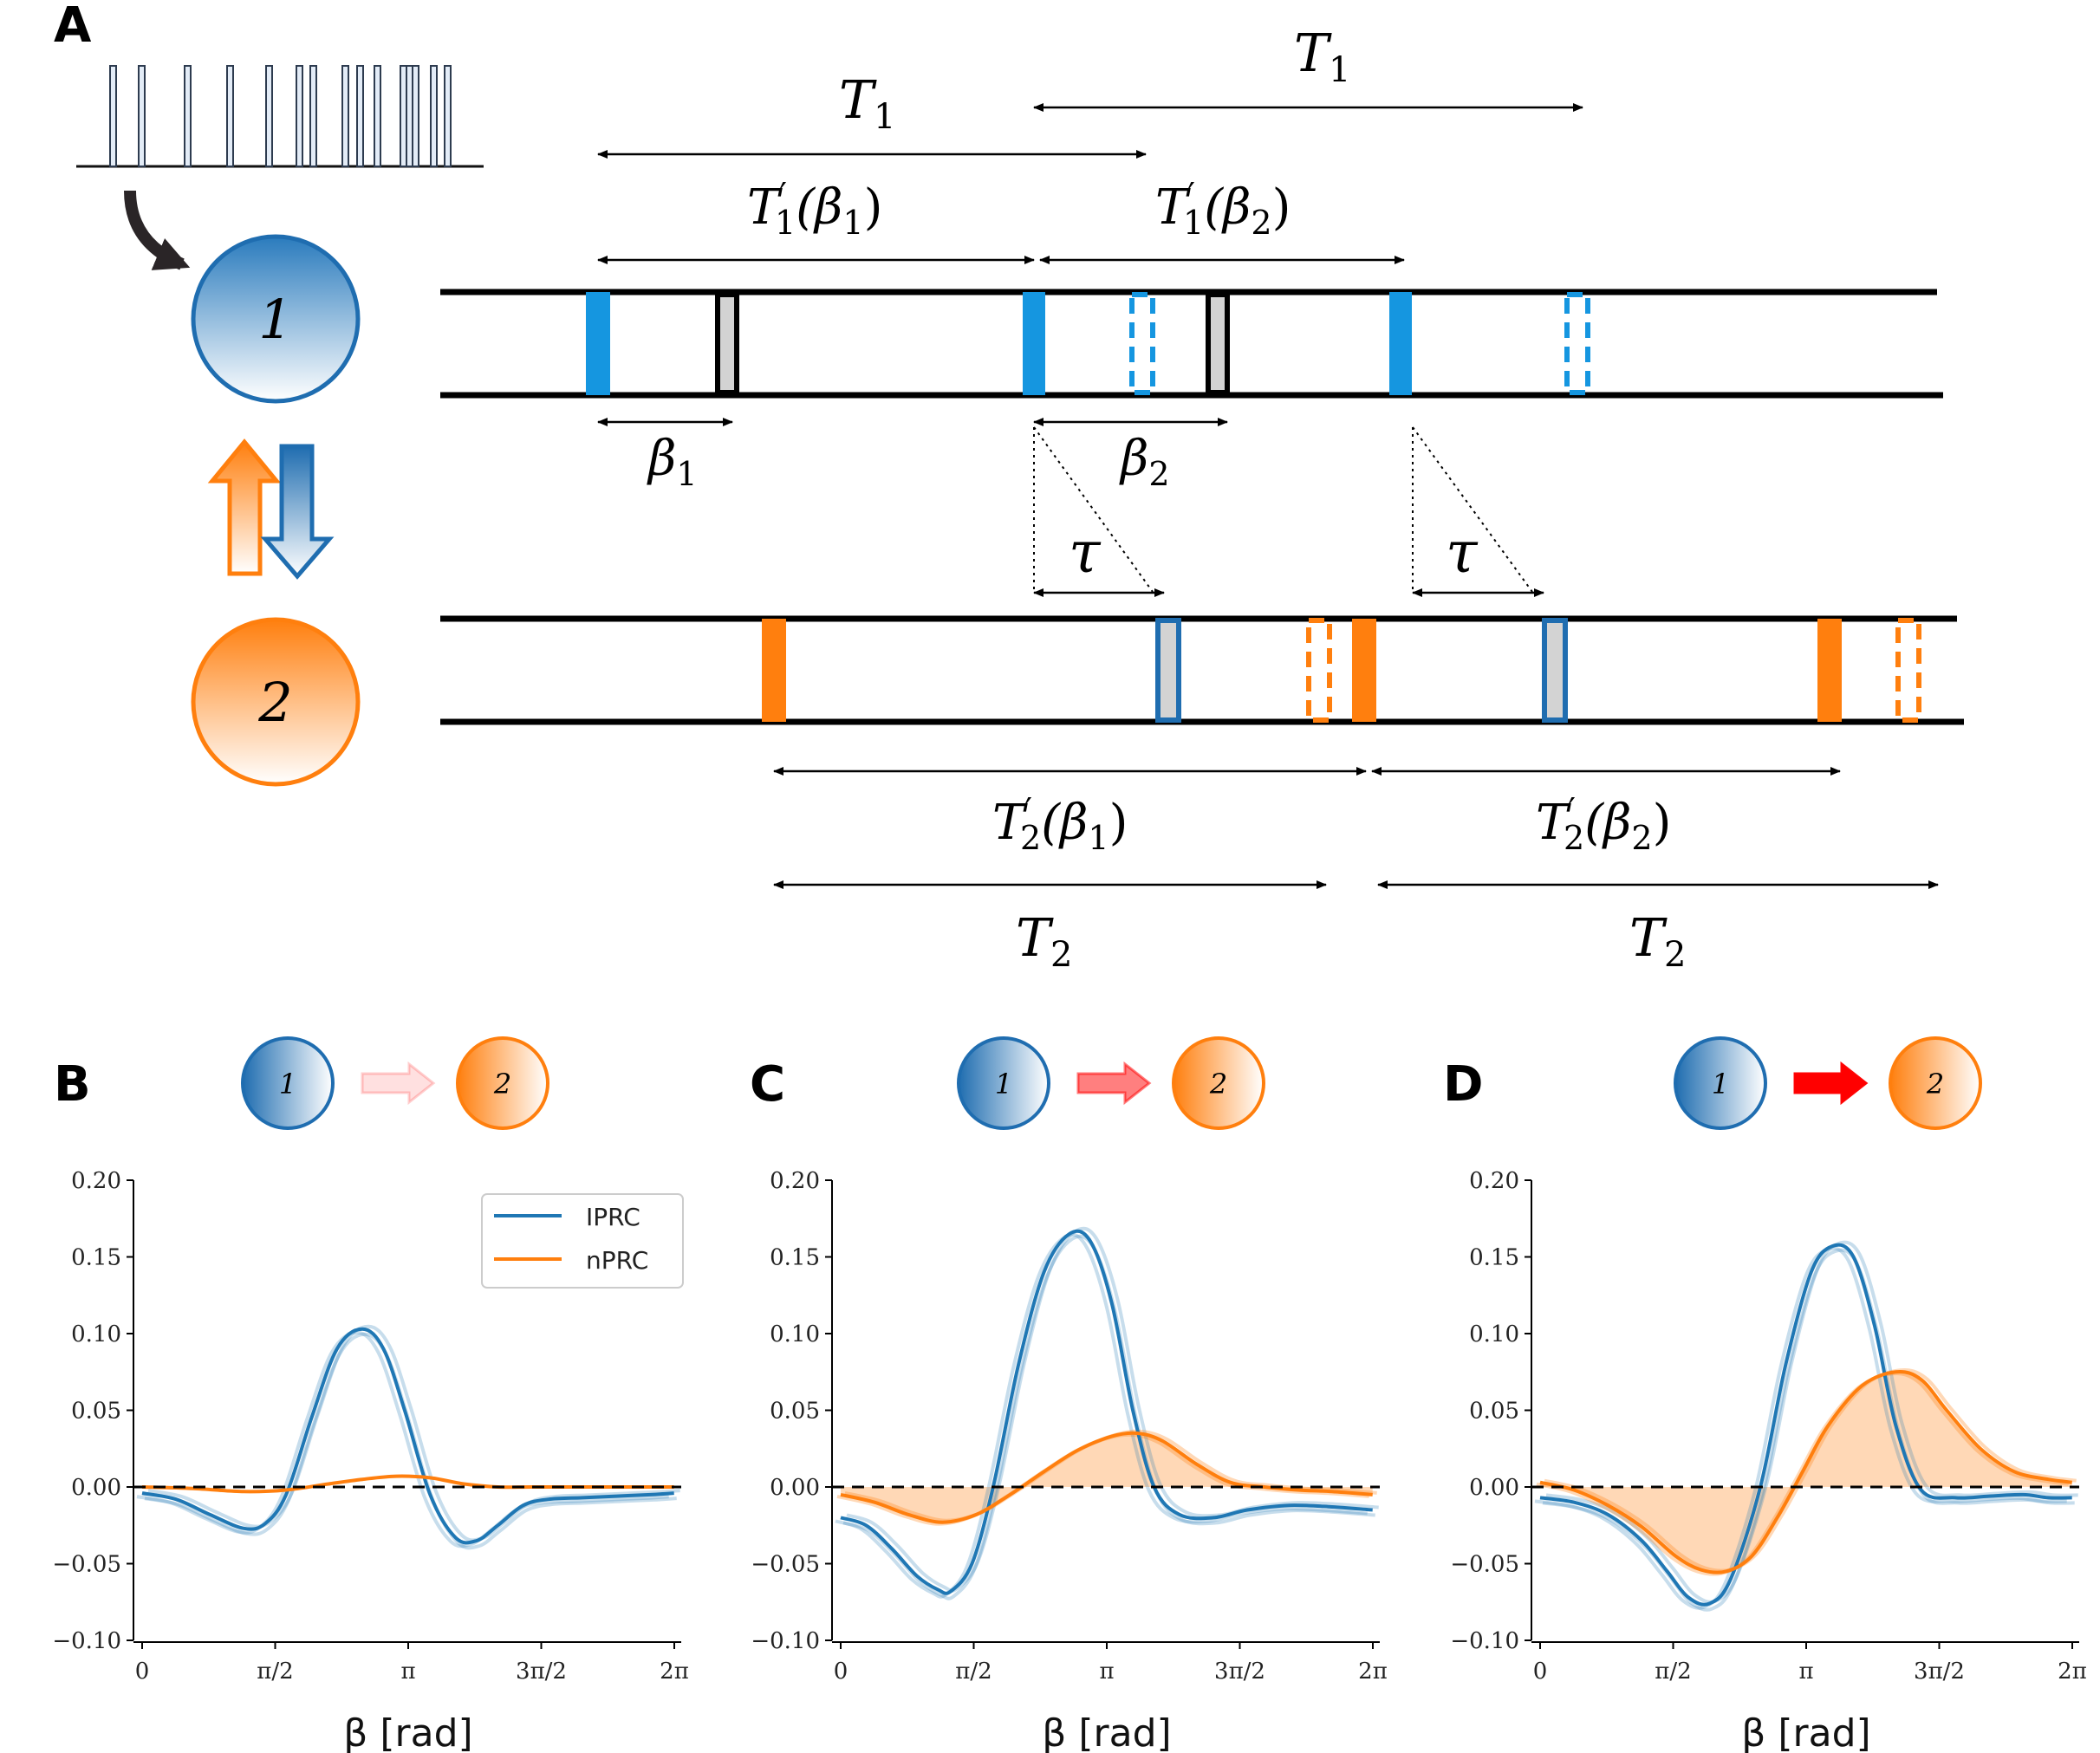 This screenshot has width=2100, height=1753. Describe the element at coordinates (1044, 941) in the screenshot. I see `label-T2-a: T2` at that location.